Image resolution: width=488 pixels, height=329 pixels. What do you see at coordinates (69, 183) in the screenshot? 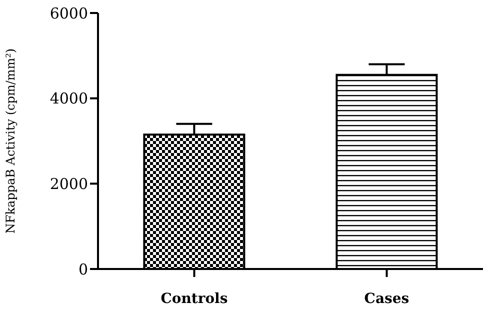
I see `y-tick-label: 2000` at bounding box center [69, 183].